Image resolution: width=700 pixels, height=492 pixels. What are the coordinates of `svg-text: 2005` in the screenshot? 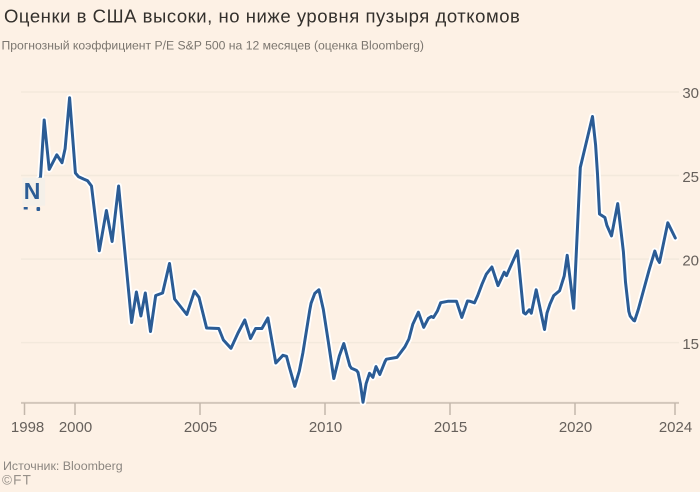 It's located at (200, 427).